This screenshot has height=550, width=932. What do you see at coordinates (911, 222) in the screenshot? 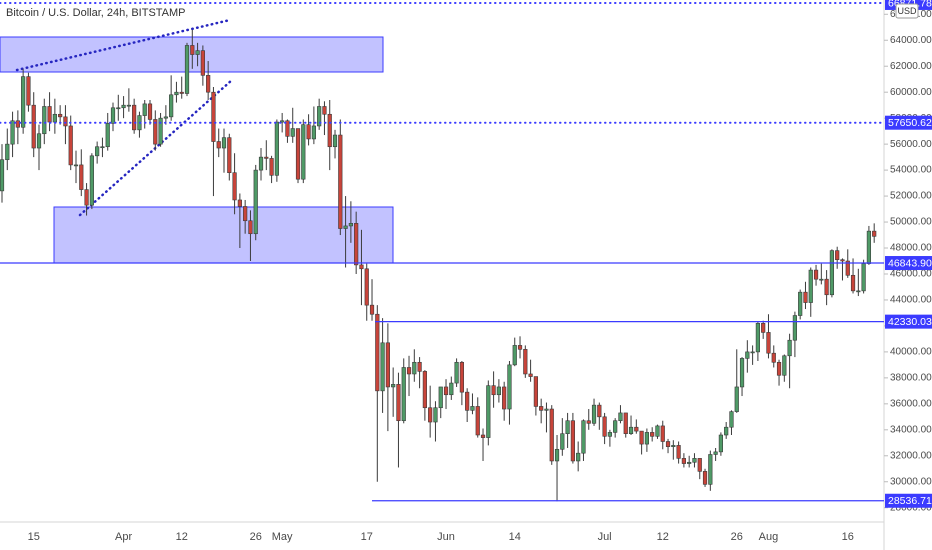
I see `y-tick-label: 50000.00` at bounding box center [911, 222].